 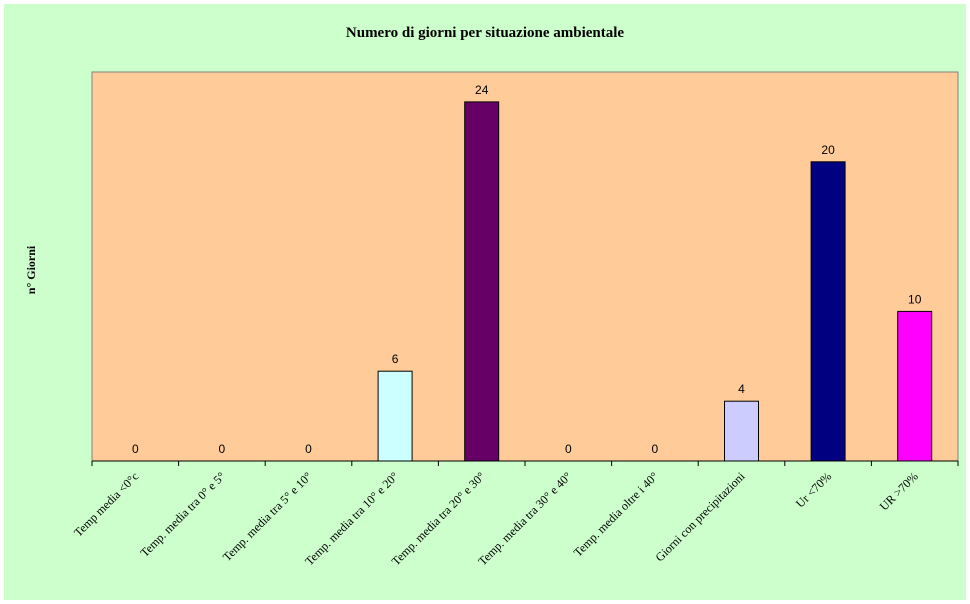 What do you see at coordinates (135, 449) in the screenshot?
I see `data-label-0: 0` at bounding box center [135, 449].